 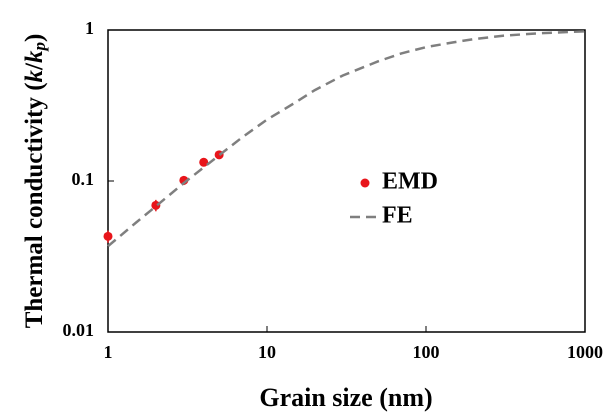 I want to click on legend-label: FE, so click(x=397, y=216).